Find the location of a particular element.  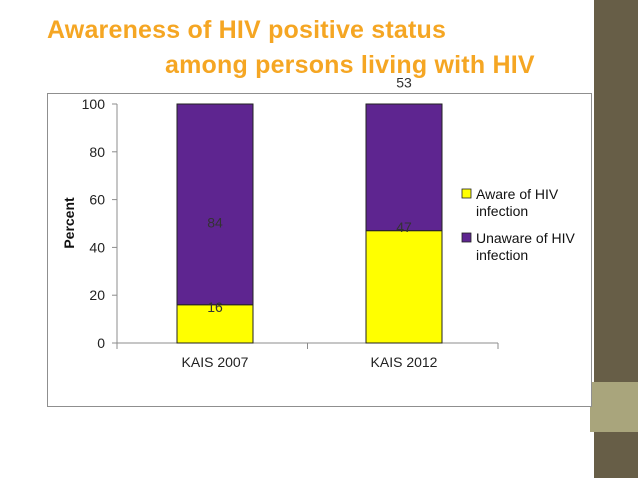

y-tick-label: 100 is located at coordinates (94, 104).